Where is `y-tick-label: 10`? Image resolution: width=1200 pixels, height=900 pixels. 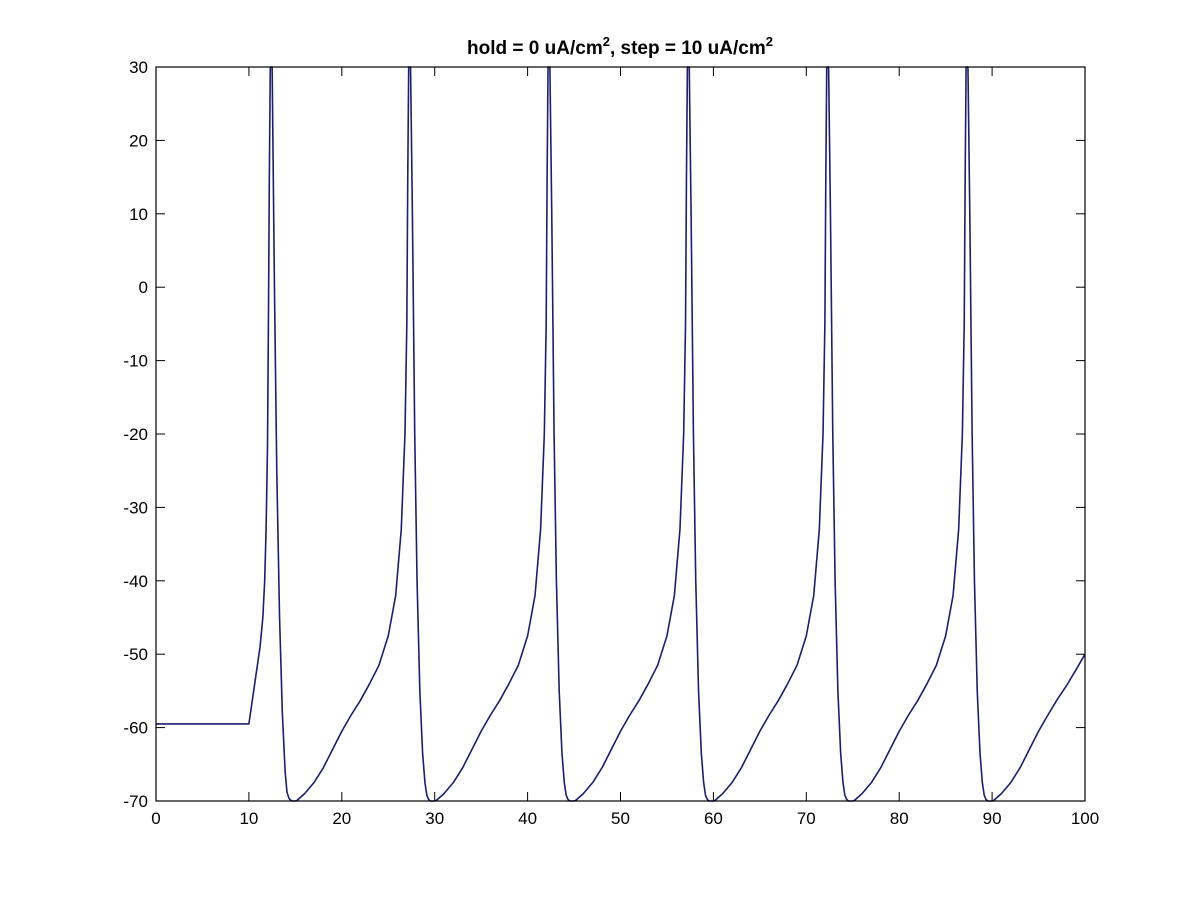
y-tick-label: 10 is located at coordinates (138, 214).